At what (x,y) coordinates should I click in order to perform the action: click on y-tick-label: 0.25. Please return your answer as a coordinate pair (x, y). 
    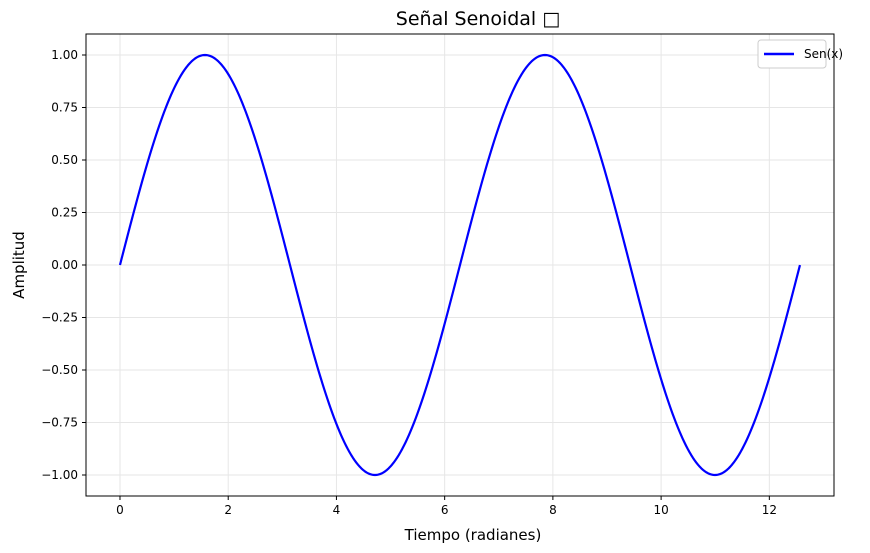
    Looking at the image, I should click on (64, 213).